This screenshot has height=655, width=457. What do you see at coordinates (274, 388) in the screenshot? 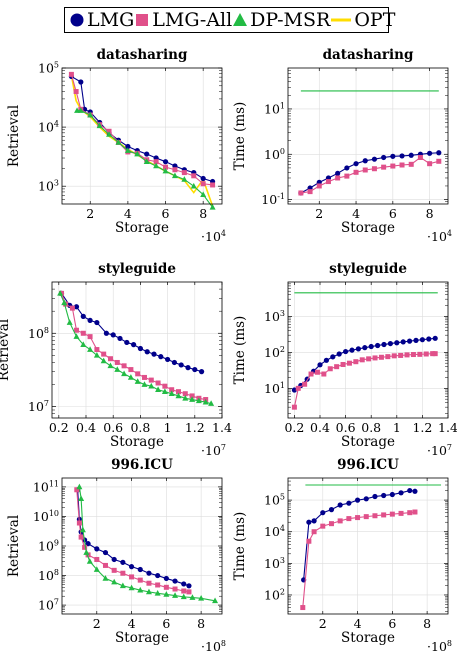
I see `y-tick-label: 10¹` at bounding box center [274, 388].